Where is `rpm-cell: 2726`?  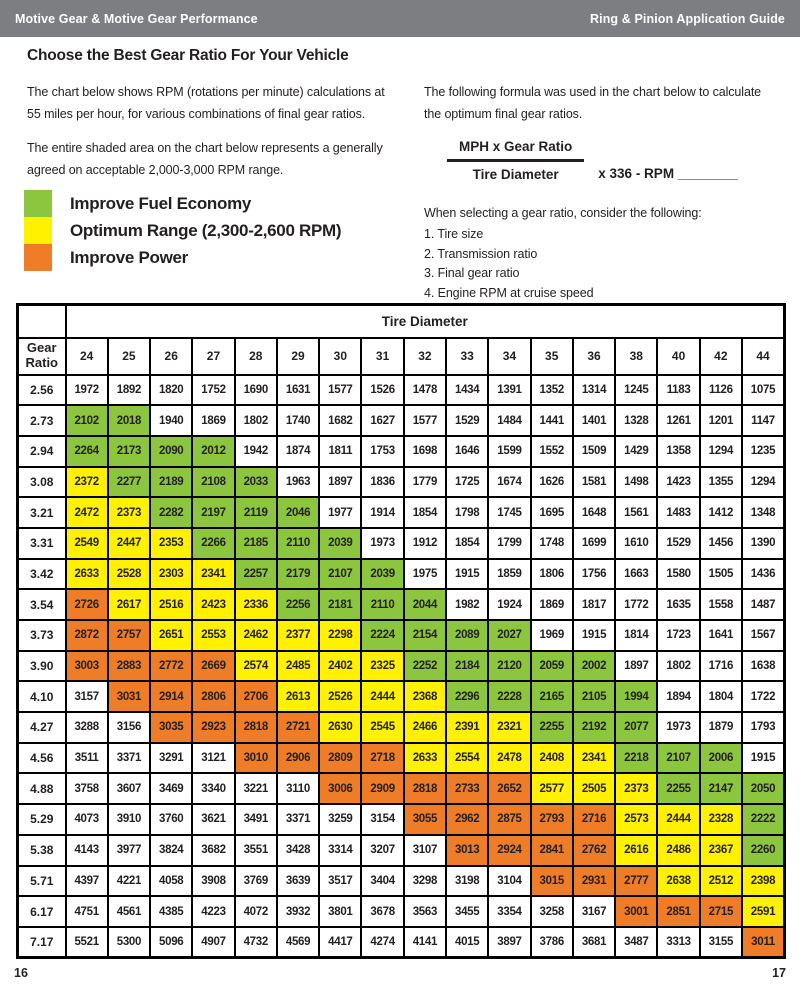 rpm-cell: 2726 is located at coordinates (86, 604).